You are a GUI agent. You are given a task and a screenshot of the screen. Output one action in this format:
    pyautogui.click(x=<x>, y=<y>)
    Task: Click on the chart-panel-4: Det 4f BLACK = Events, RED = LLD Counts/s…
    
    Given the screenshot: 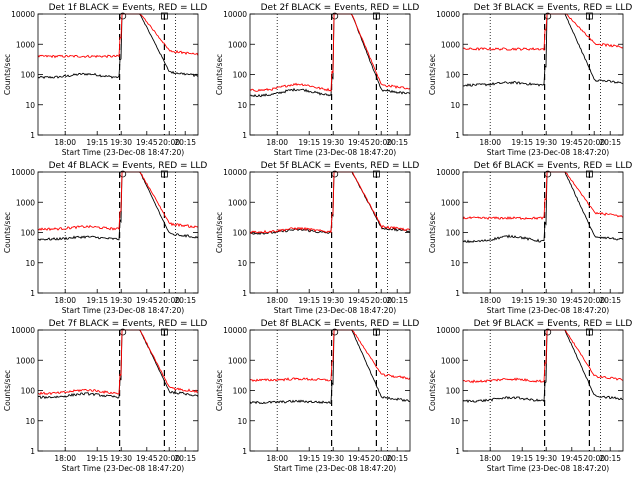 What is the action you would take?
    pyautogui.click(x=105, y=238)
    